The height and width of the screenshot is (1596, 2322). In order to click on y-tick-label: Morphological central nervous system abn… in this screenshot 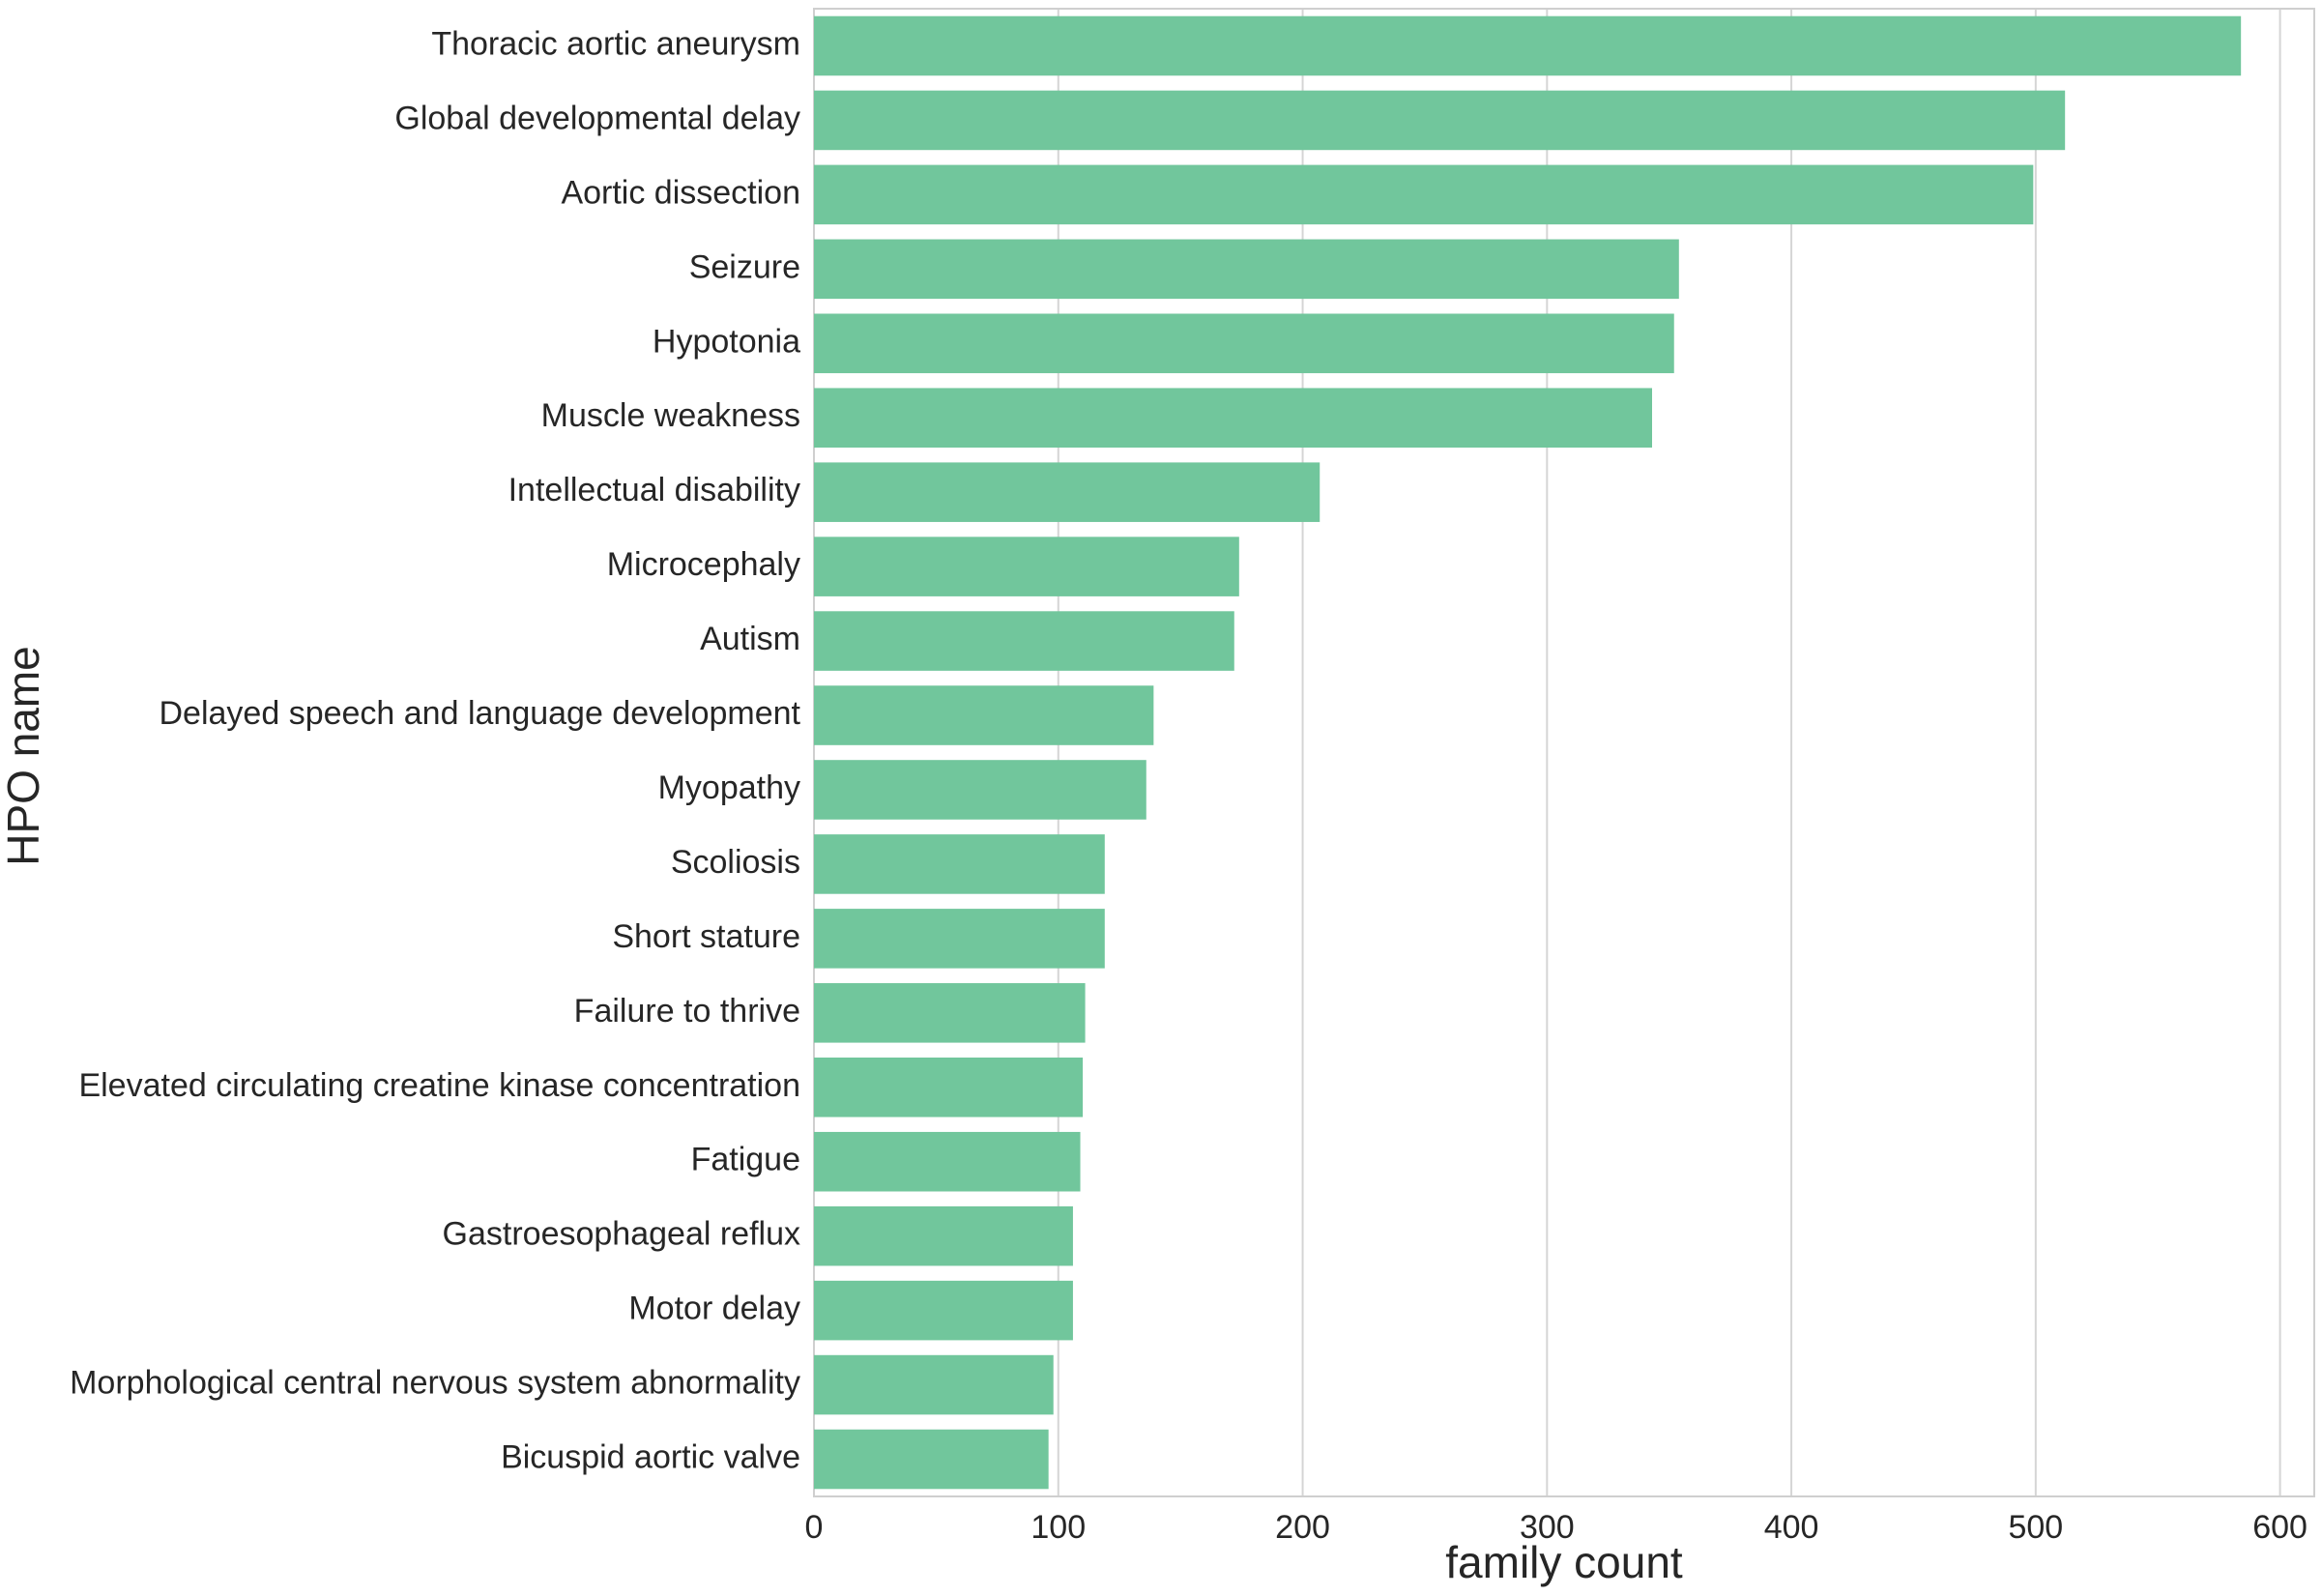, I will do `click(435, 1383)`.